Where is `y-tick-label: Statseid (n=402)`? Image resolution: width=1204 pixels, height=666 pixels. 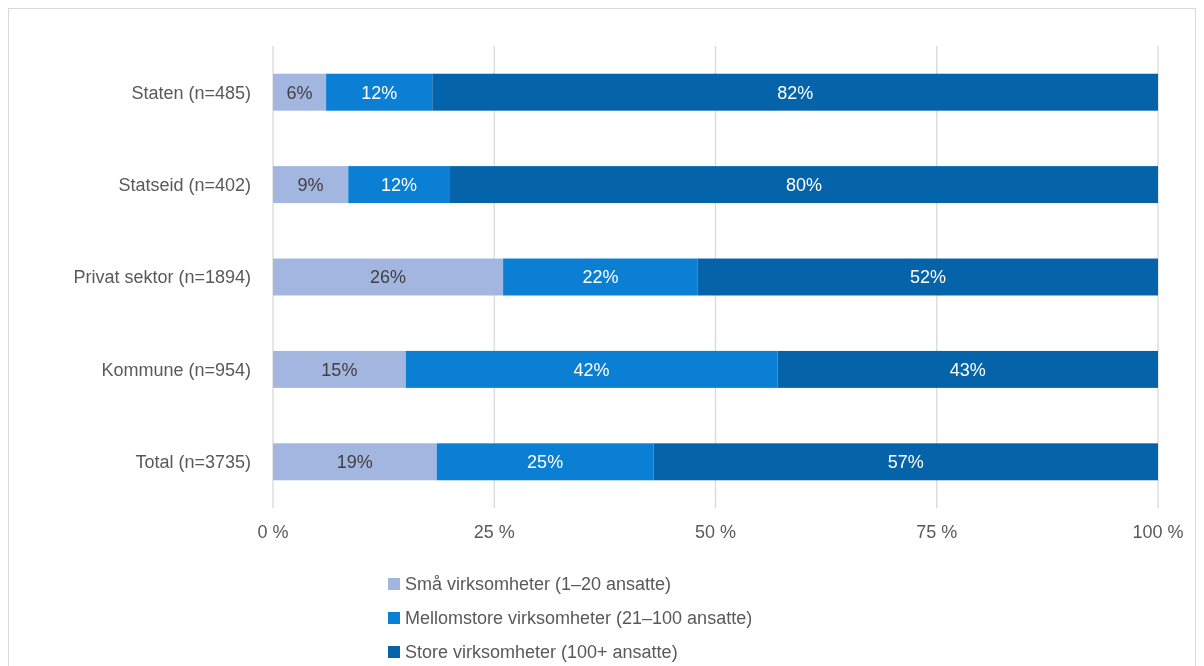 y-tick-label: Statseid (n=402) is located at coordinates (184, 184).